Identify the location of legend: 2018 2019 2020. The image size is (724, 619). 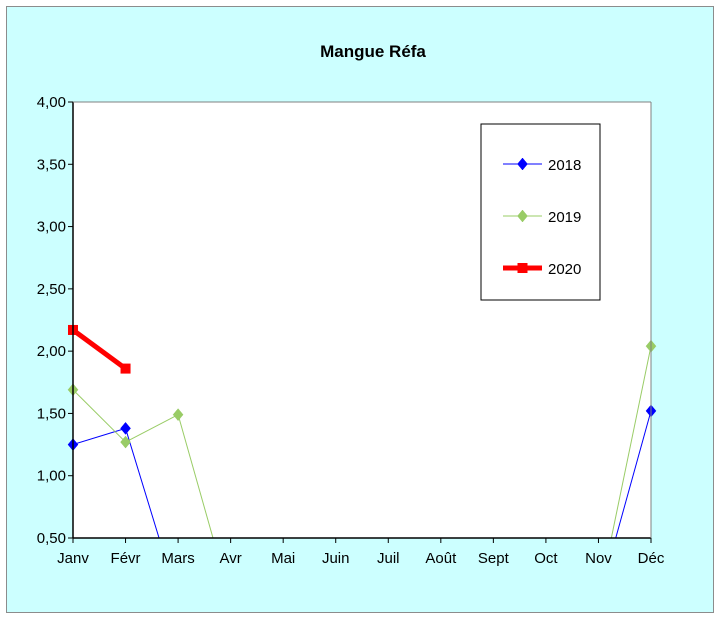
(540, 212).